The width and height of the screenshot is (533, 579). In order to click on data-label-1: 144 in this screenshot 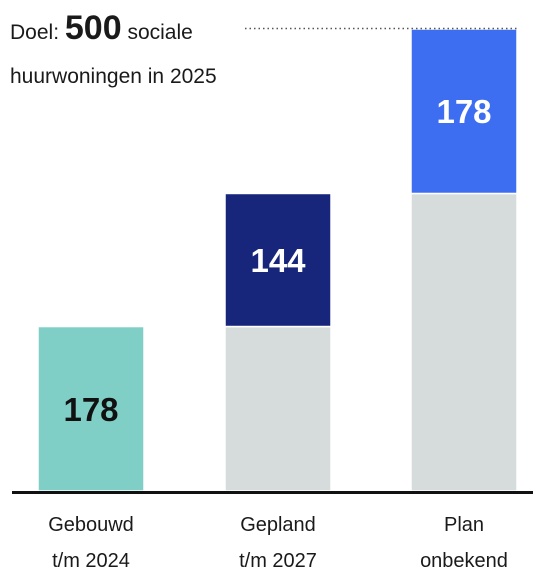, I will do `click(278, 260)`.